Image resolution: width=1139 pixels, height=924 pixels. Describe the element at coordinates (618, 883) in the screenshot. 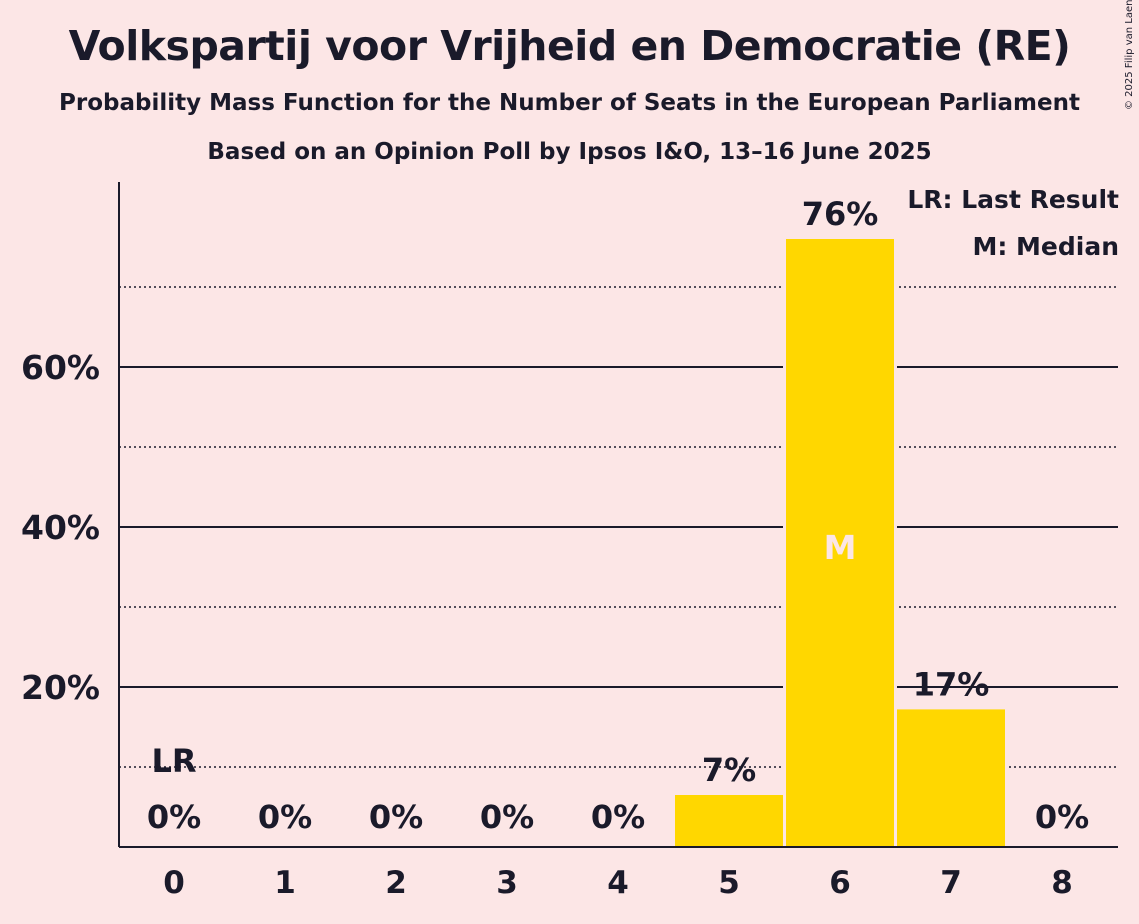

I see `x-tick-label: 4` at that location.